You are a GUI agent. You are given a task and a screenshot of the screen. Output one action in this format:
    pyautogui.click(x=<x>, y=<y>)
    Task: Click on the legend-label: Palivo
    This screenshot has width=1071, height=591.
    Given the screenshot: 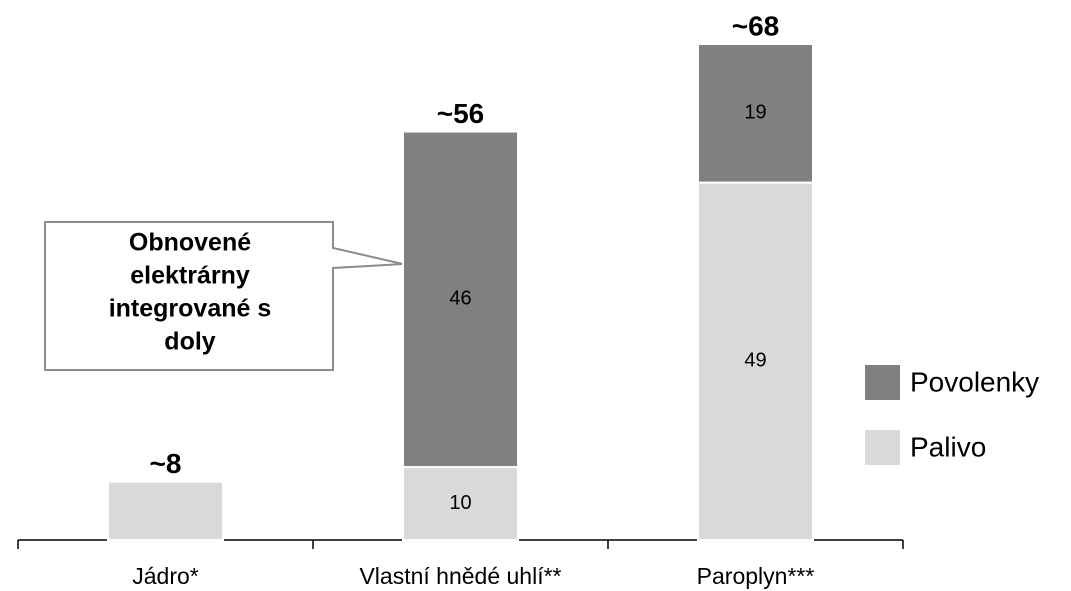 What is the action you would take?
    pyautogui.click(x=948, y=446)
    